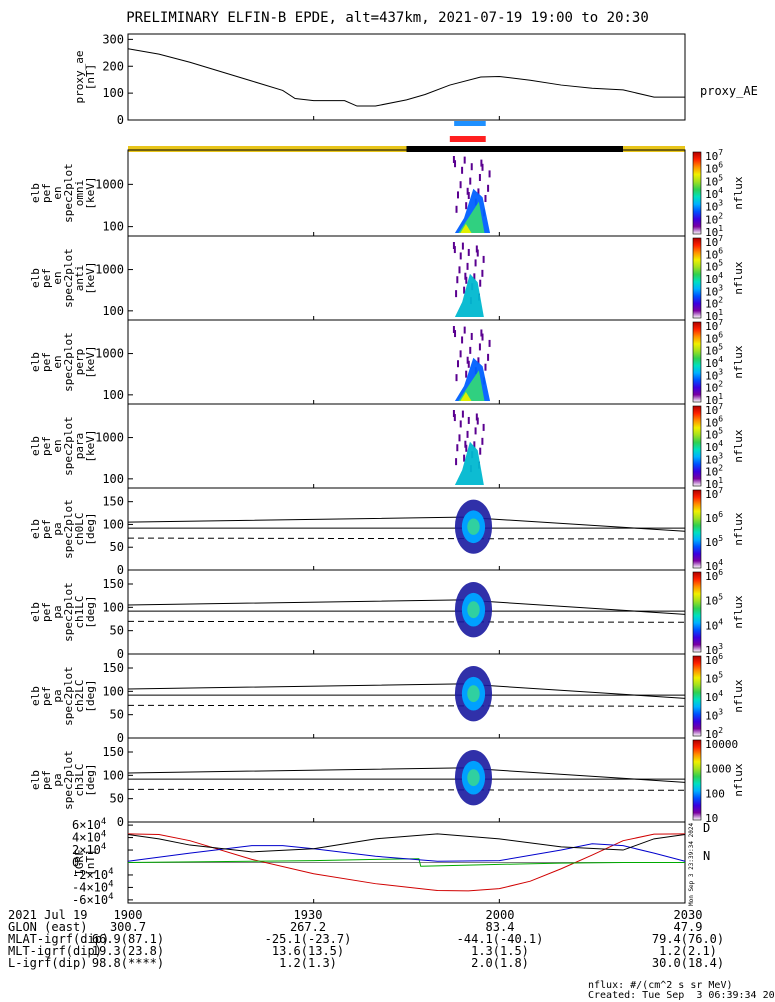  Describe the element at coordinates (90, 277) in the screenshot. I see `anti-ylabel-5: [keV]` at that location.